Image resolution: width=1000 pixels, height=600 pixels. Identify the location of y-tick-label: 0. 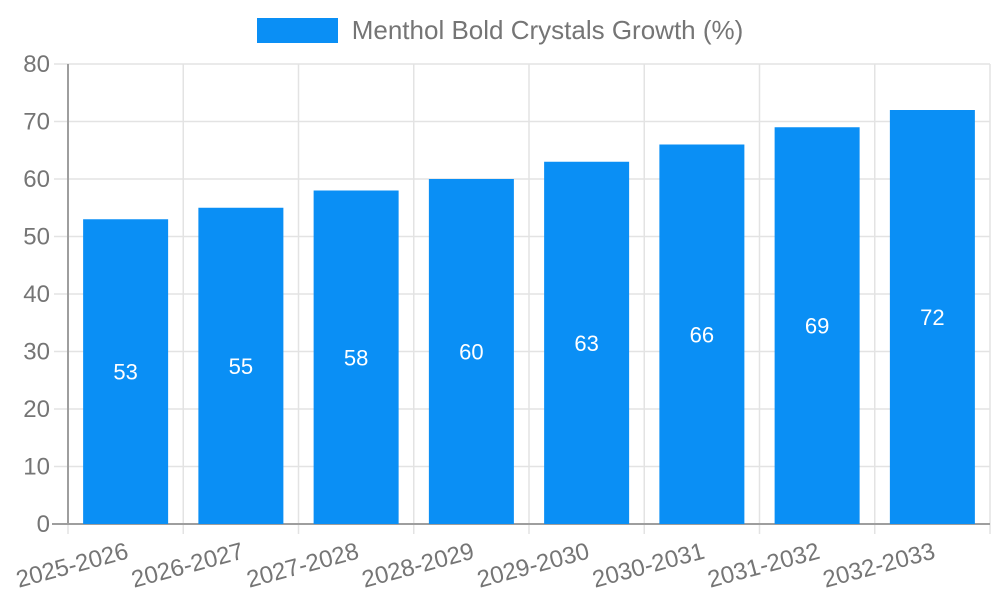
(43, 524).